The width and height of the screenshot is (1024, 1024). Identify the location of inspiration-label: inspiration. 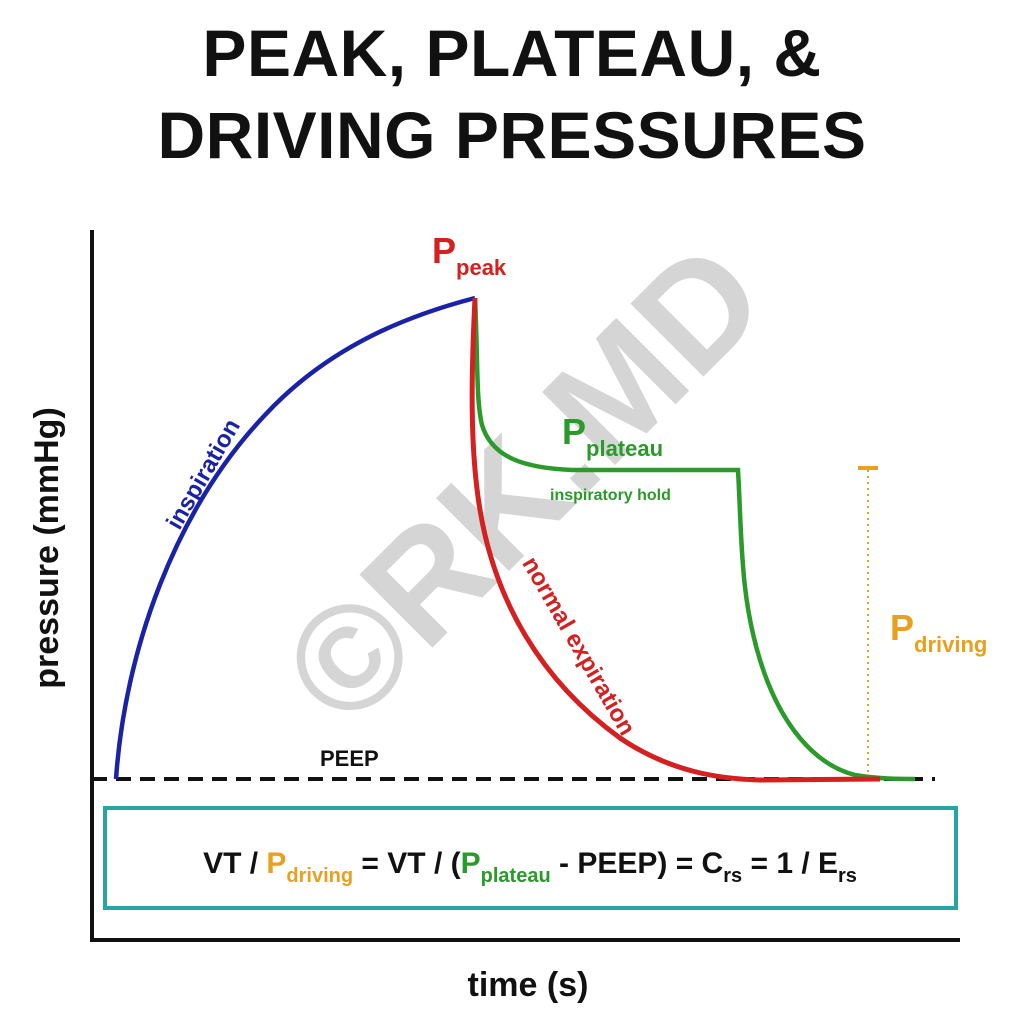
(203, 474).